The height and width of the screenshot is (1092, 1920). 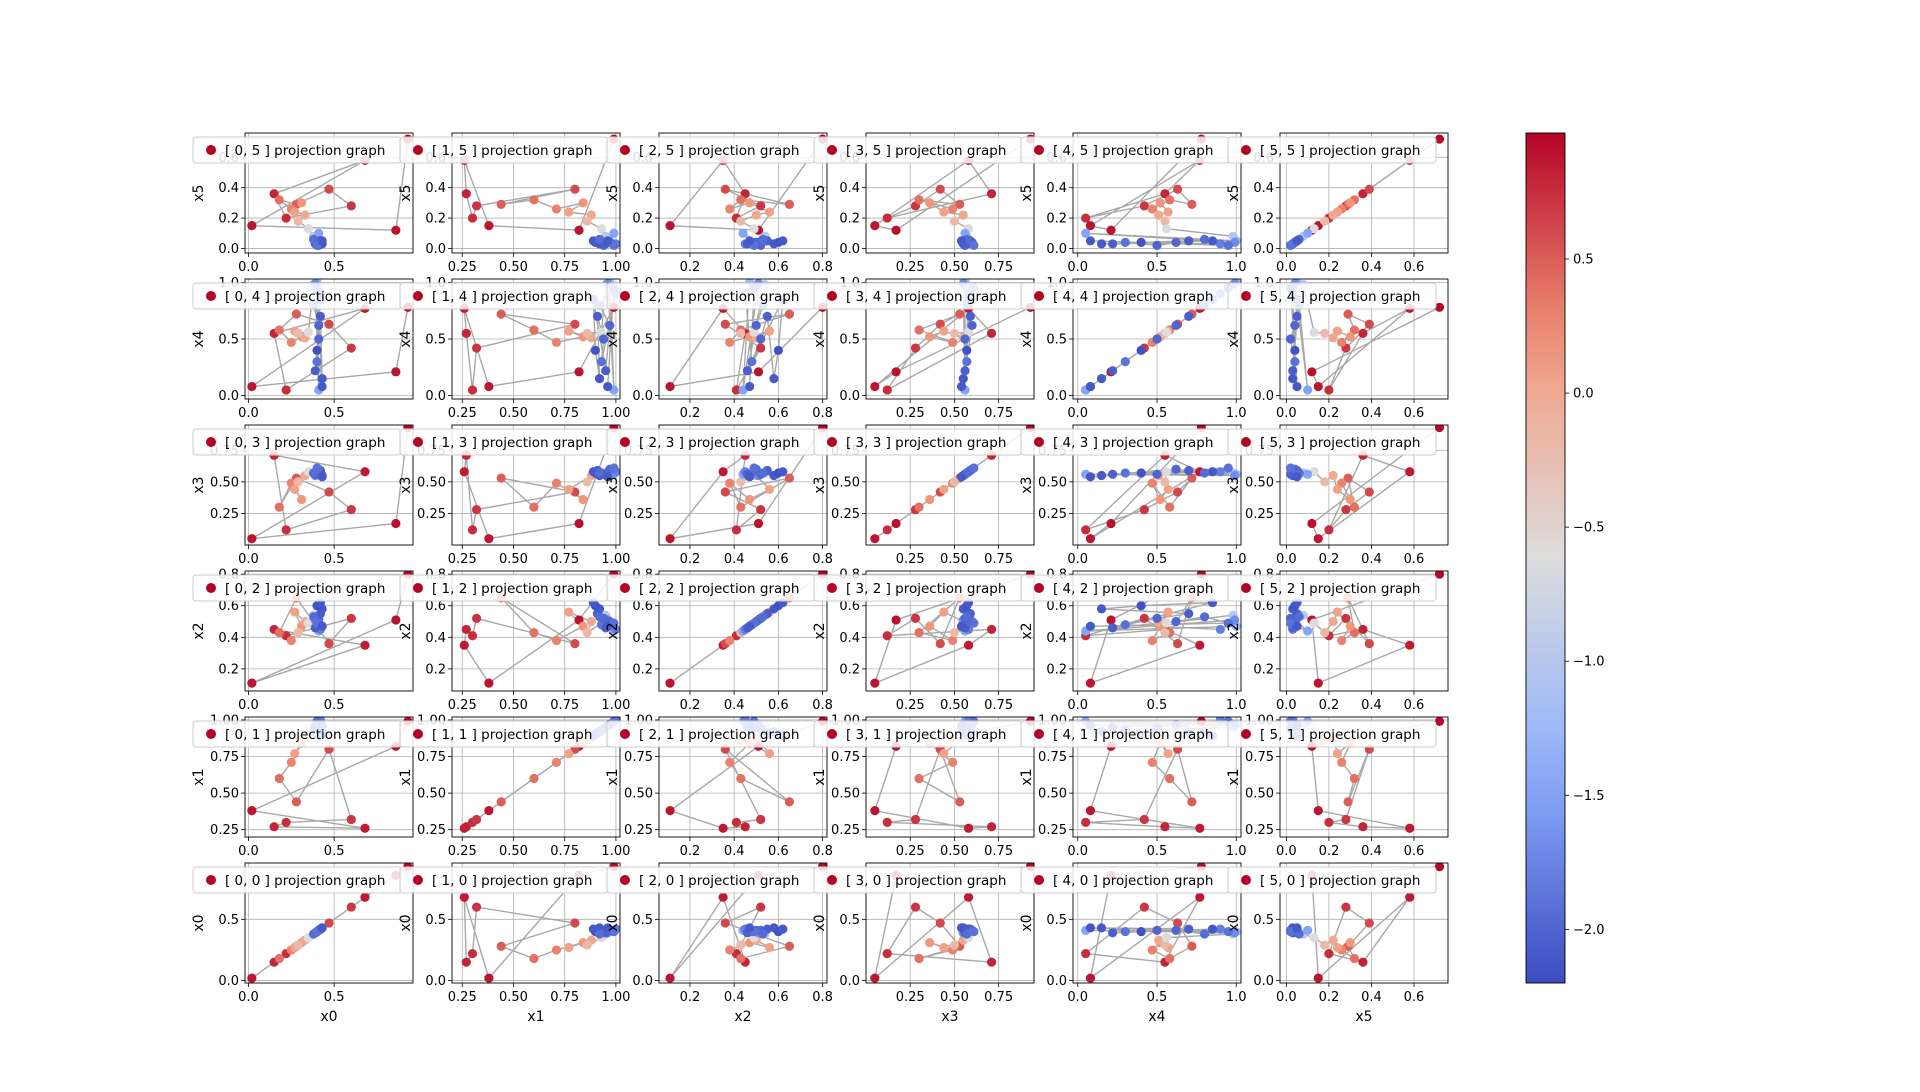 What do you see at coordinates (406, 484) in the screenshot?
I see `y-axis-label: x3` at bounding box center [406, 484].